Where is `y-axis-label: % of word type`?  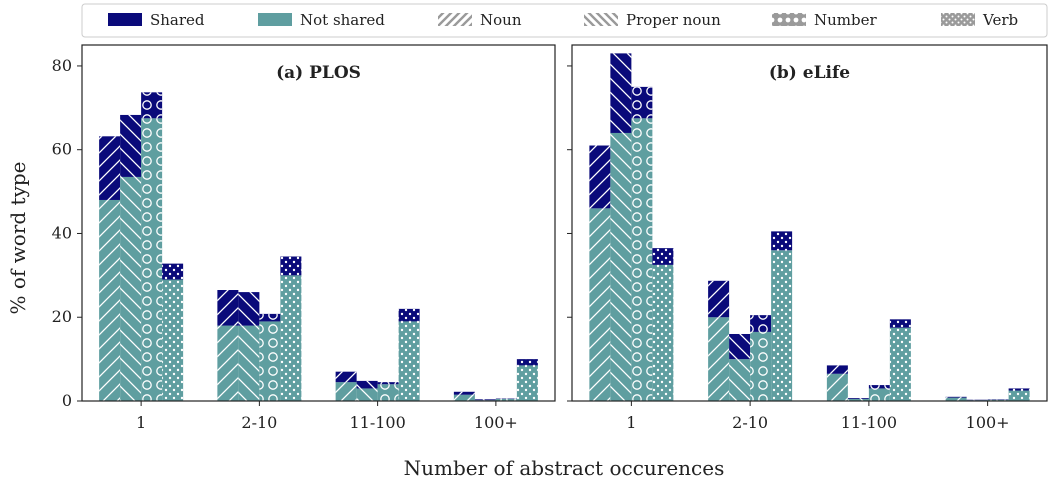 y-axis-label: % of word type is located at coordinates (18, 237).